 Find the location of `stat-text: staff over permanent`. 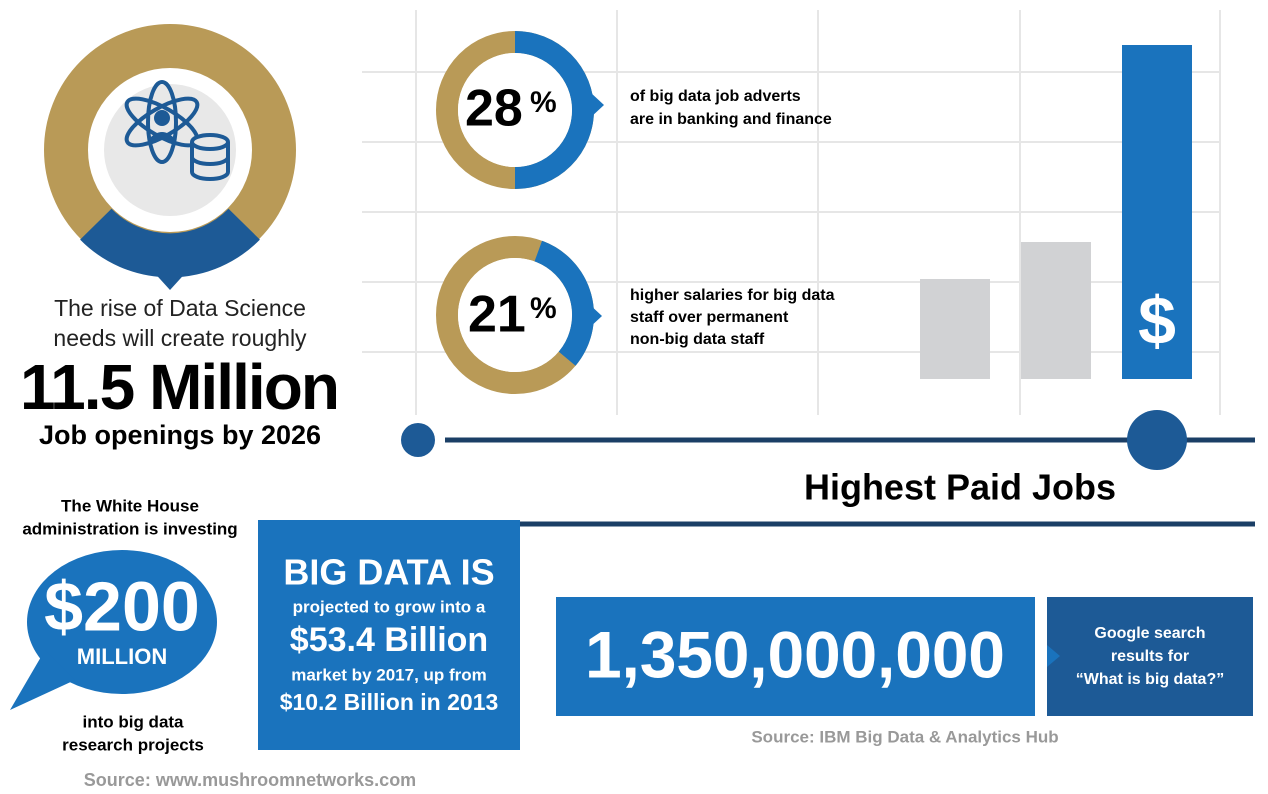

stat-text: staff over permanent is located at coordinates (709, 317).